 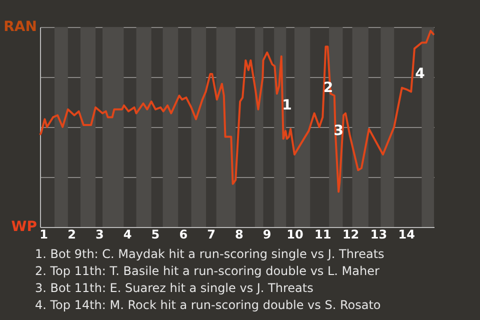 I want to click on annotation: 1, so click(x=287, y=105).